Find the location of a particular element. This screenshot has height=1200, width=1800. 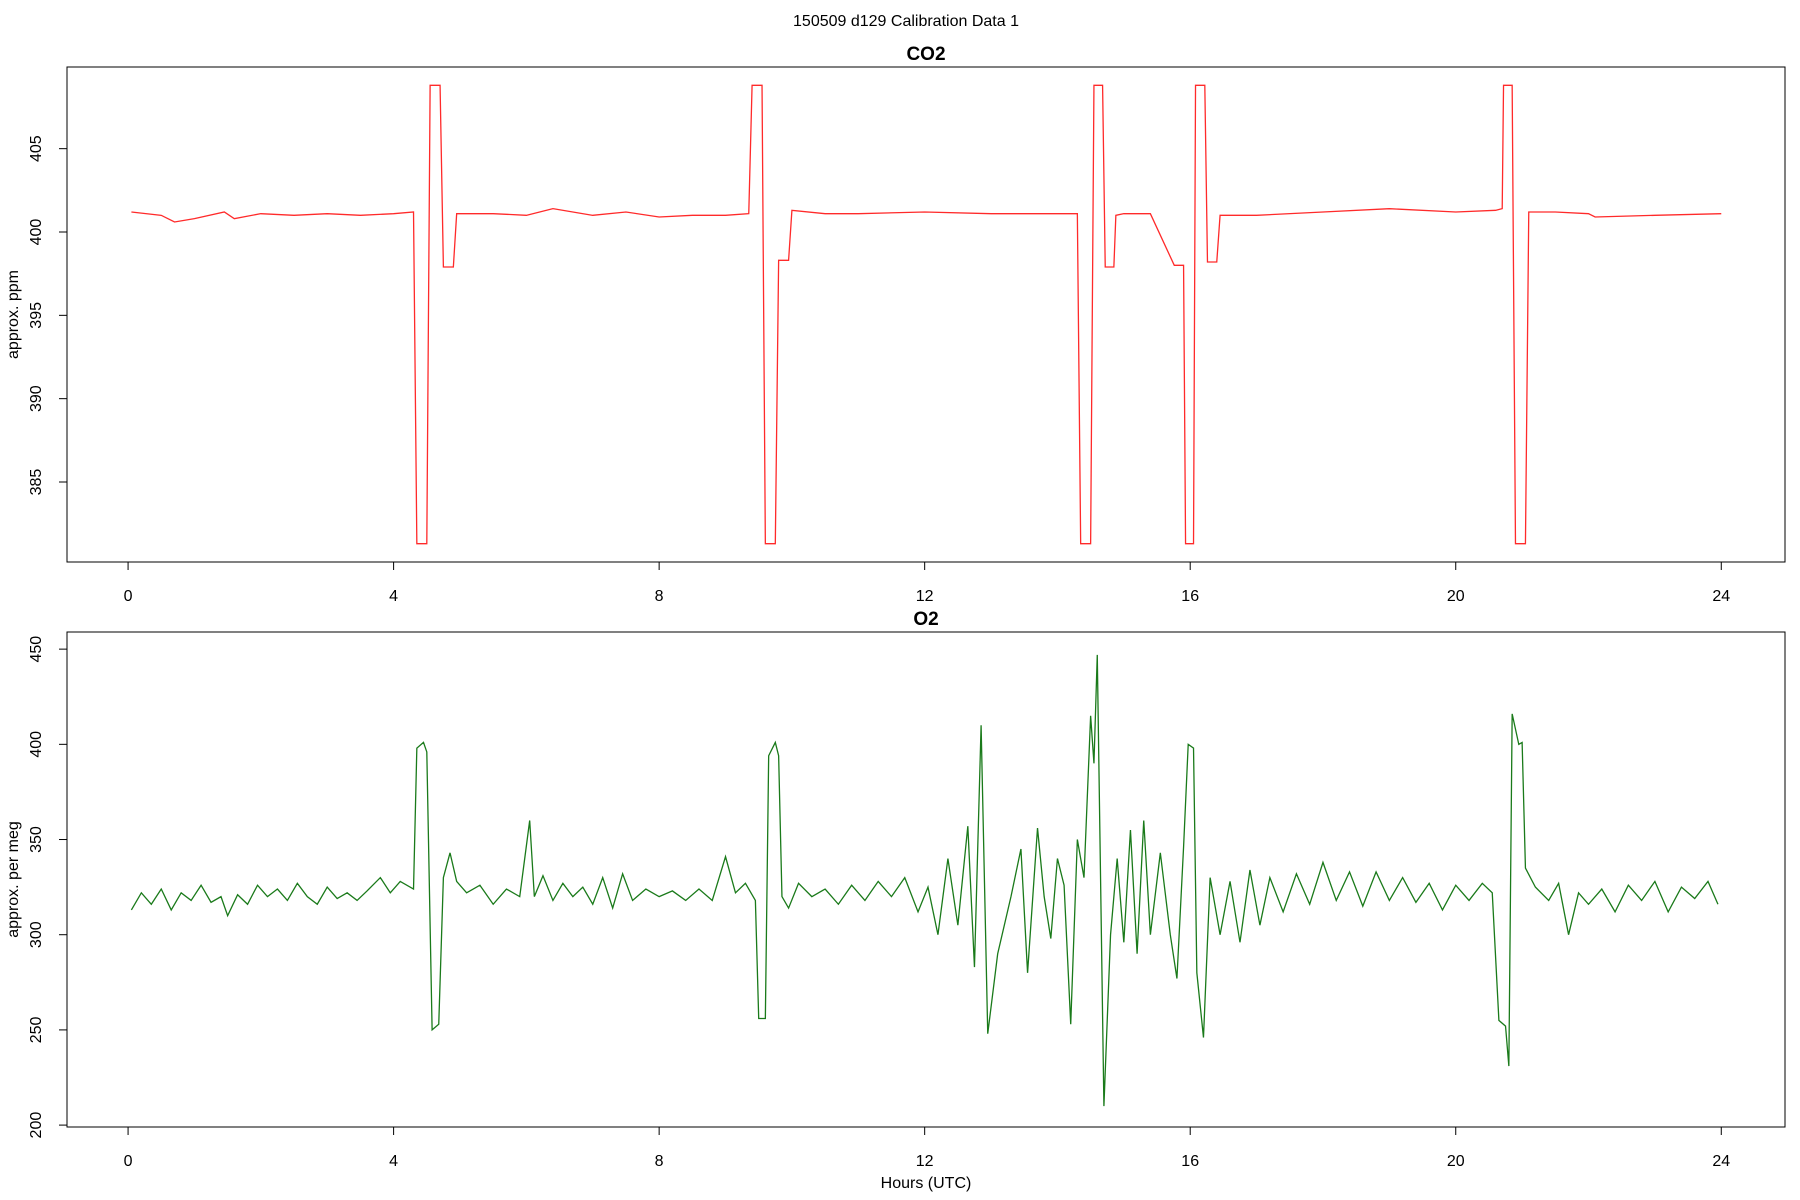

y-tick-label: 405 is located at coordinates (36, 148).